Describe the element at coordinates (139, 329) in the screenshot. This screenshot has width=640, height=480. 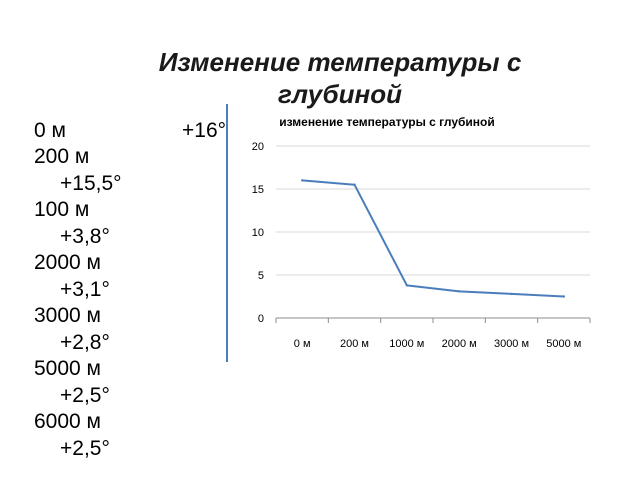
I see `list-item: 3000 м +2,8°` at that location.